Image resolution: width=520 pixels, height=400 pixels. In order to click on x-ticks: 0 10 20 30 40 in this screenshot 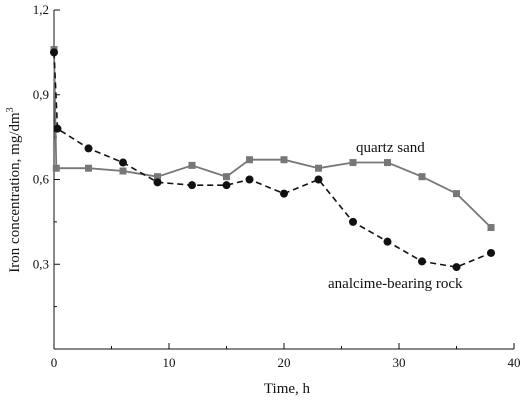, I will do `click(285, 356)`.